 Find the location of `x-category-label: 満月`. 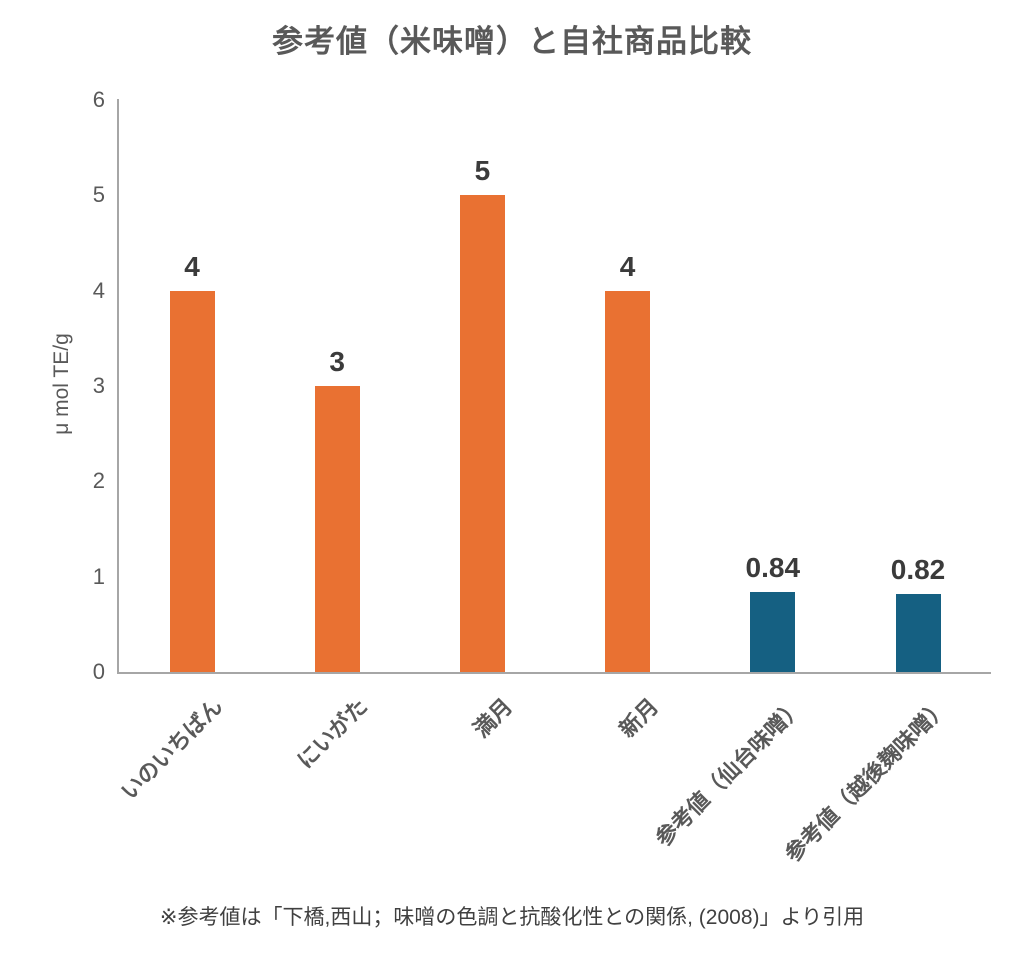

x-category-label: 満月 is located at coordinates (493, 718).